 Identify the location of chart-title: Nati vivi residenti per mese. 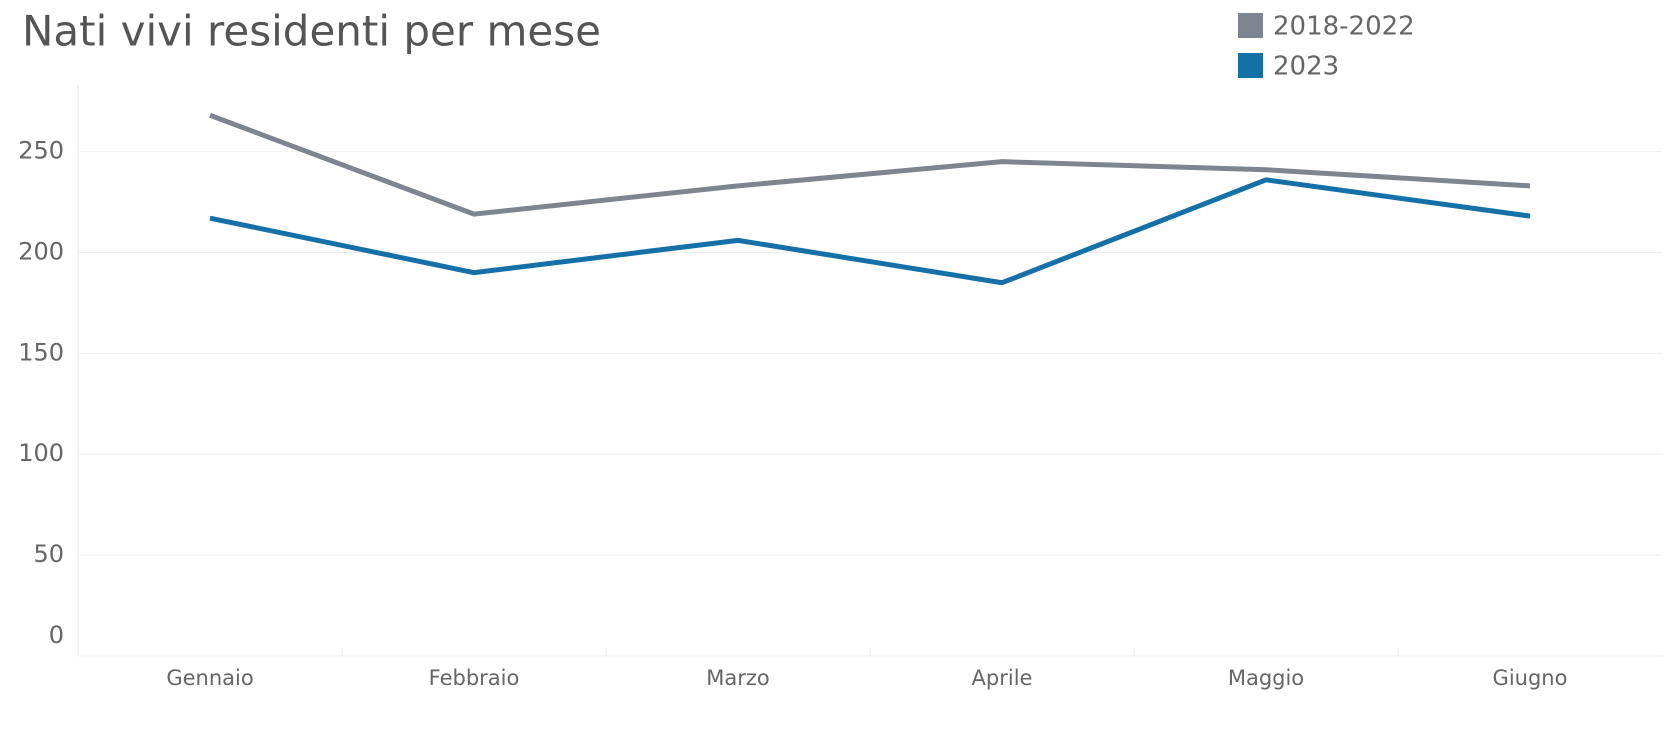
(311, 31).